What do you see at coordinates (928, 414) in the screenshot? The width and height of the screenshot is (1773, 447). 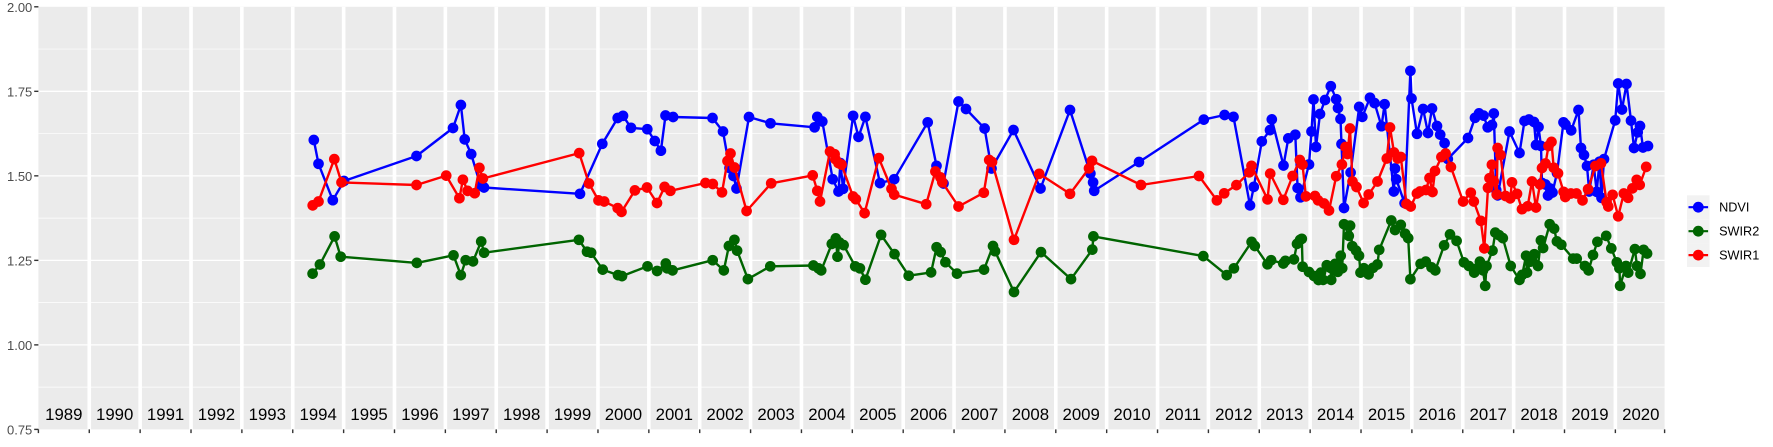 I see `svg-text: 2006` at bounding box center [928, 414].